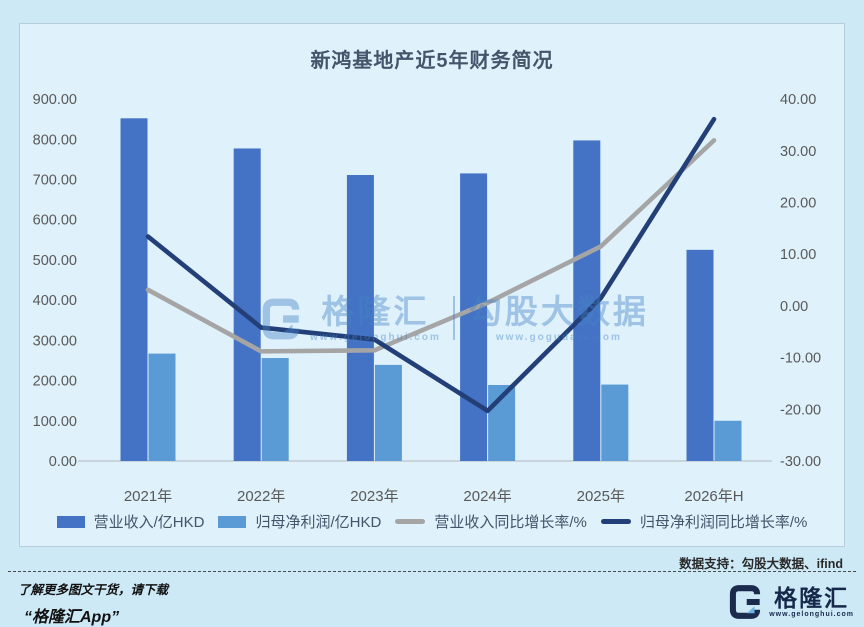 The image size is (864, 627). I want to click on gelonghui-logo-text: 格隆汇, so click(812, 598).